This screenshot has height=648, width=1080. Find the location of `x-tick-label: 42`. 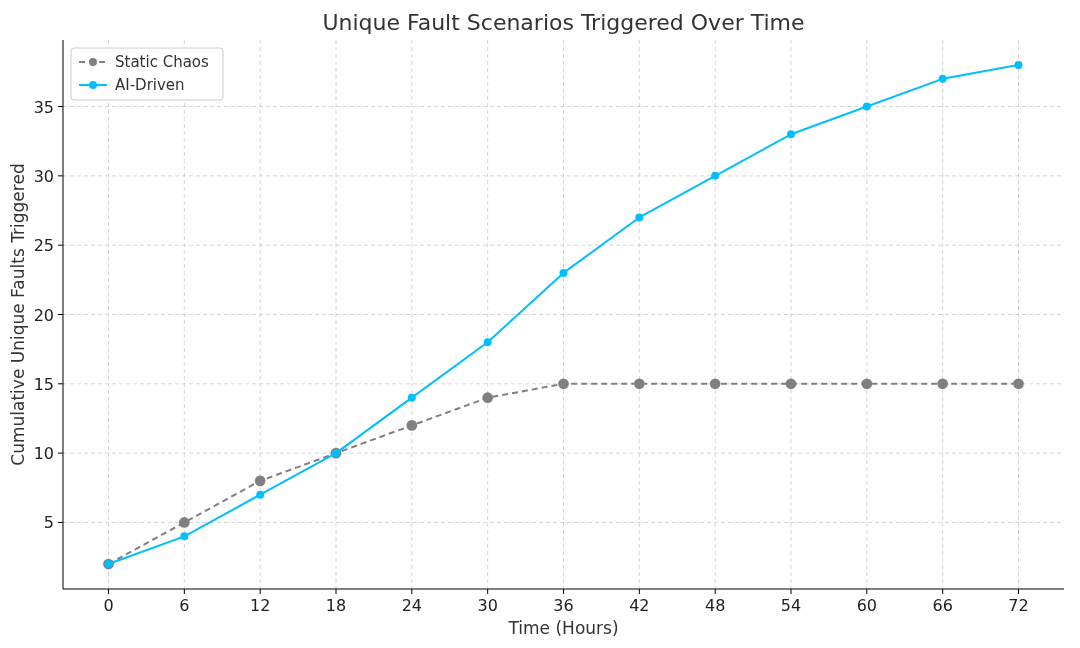

x-tick-label: 42 is located at coordinates (639, 605).